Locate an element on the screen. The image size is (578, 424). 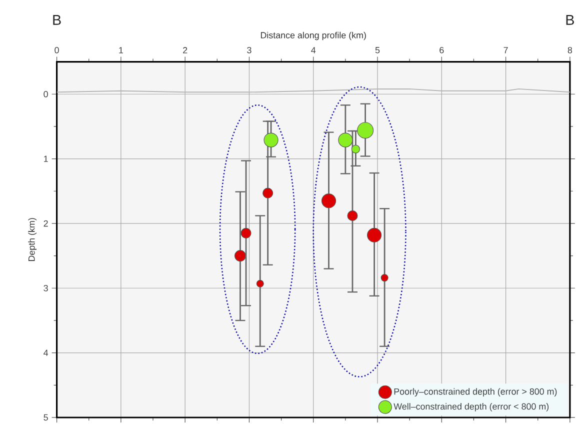
y-axis-title: Depth (km) is located at coordinates (32, 240).